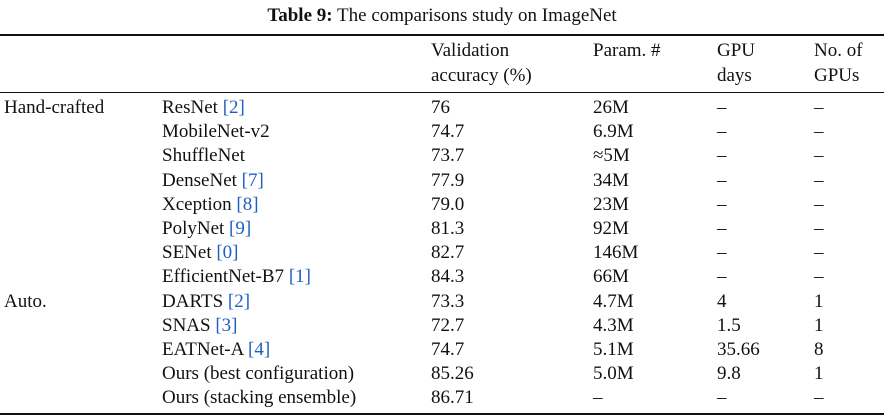 This screenshot has width=884, height=418. I want to click on table-row: Ours (stacking ensemble) 86.71 – – –, so click(442, 398).